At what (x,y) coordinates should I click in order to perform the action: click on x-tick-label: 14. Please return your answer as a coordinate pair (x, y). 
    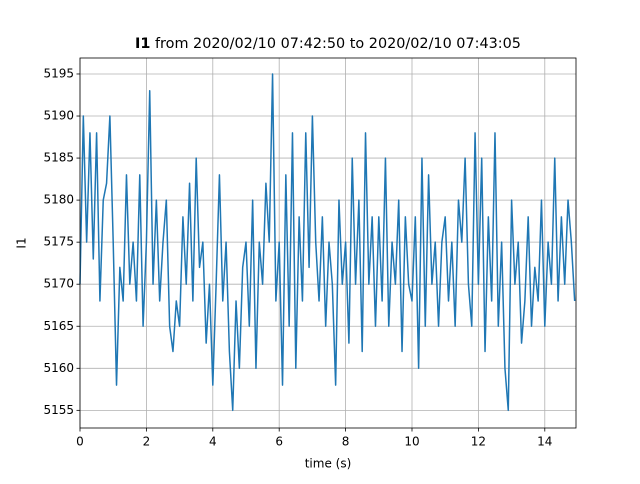
    Looking at the image, I should click on (544, 442).